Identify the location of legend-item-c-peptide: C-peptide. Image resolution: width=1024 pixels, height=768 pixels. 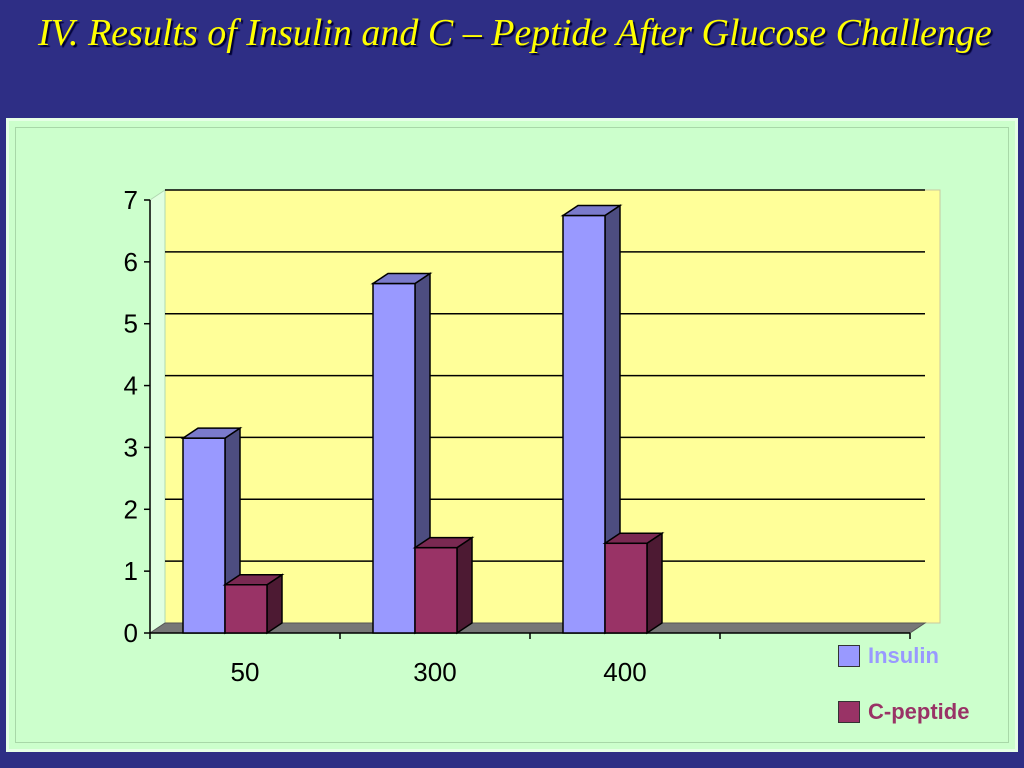
(903, 712).